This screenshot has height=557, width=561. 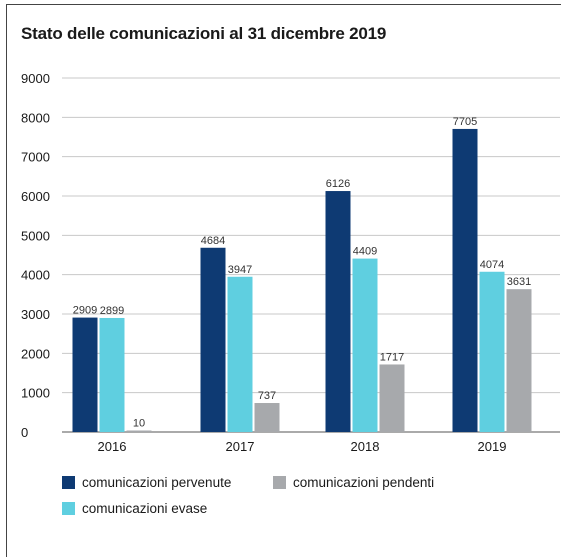 What do you see at coordinates (24, 432) in the screenshot?
I see `y-tick-label: 0` at bounding box center [24, 432].